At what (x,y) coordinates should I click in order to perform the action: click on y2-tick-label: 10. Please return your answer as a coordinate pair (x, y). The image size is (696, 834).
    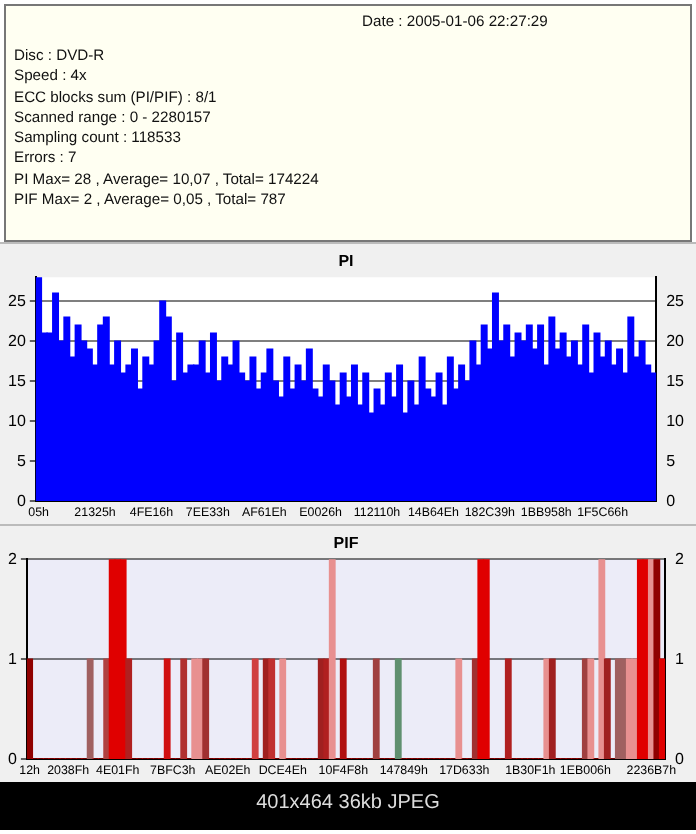
    Looking at the image, I should click on (676, 420).